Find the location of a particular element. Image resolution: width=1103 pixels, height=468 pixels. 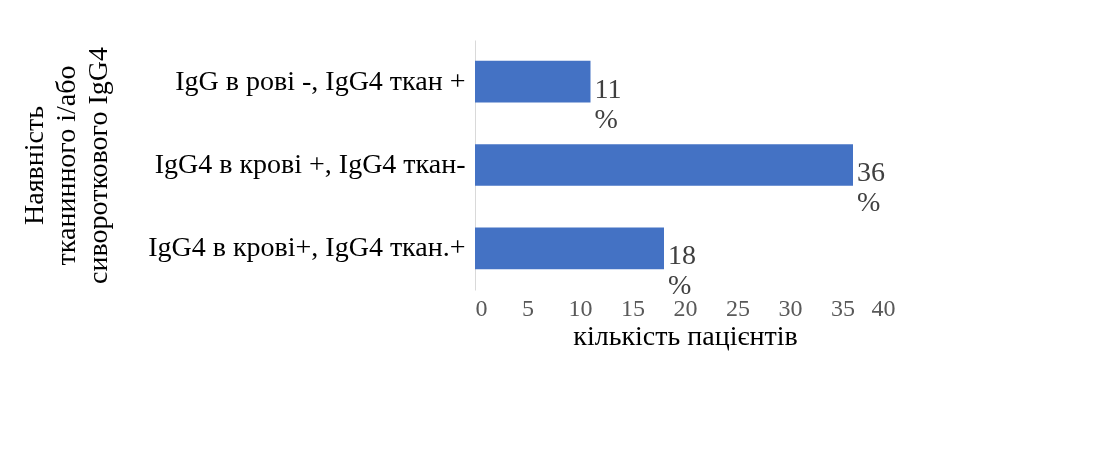

y-tick-label: IgG4 в крові+, IgG4 ткан.+ is located at coordinates (307, 247).